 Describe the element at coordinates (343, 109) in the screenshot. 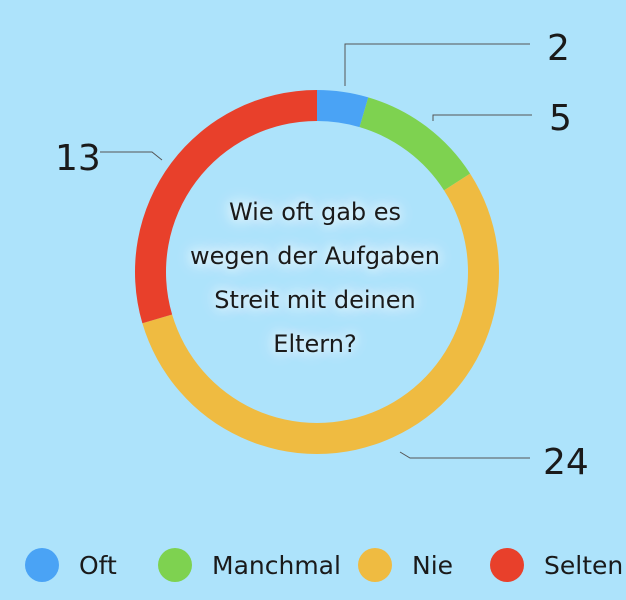

I see `slice-oft` at that location.